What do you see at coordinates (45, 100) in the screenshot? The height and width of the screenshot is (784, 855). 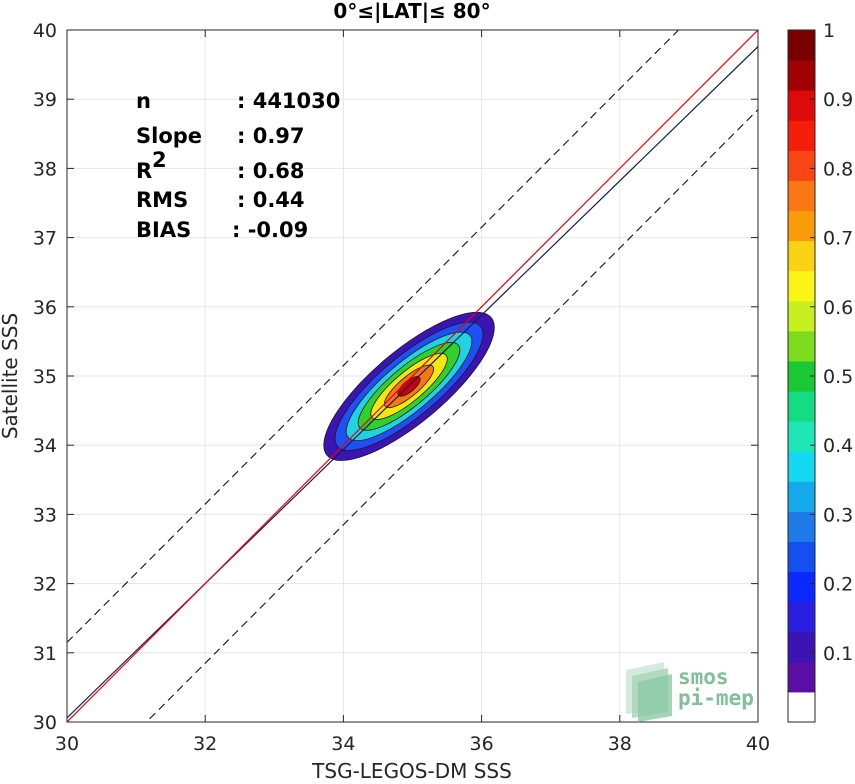 I see `y-tick-label: 39` at bounding box center [45, 100].